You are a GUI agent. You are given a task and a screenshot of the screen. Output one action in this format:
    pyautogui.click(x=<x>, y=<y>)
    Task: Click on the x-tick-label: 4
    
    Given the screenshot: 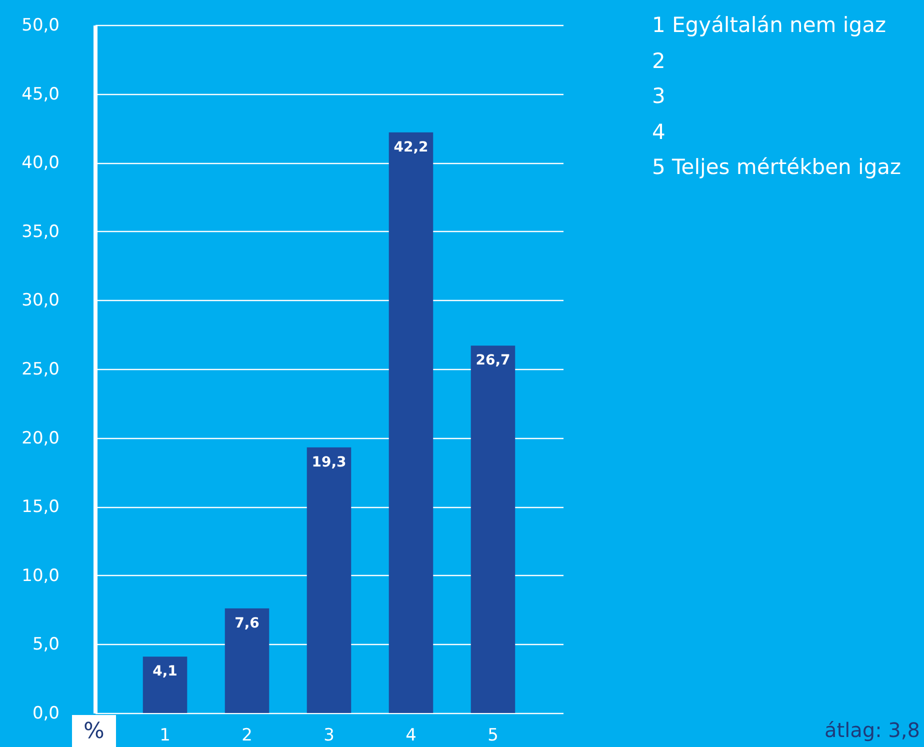 What is the action you would take?
    pyautogui.click(x=411, y=736)
    